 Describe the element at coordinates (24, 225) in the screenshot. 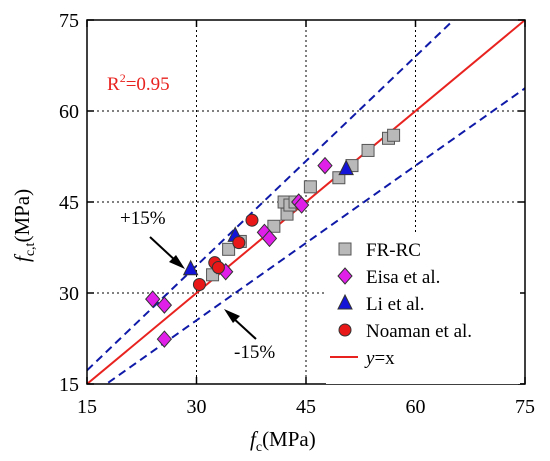

I see `y-axis-label: fc,t(MPa)` at that location.